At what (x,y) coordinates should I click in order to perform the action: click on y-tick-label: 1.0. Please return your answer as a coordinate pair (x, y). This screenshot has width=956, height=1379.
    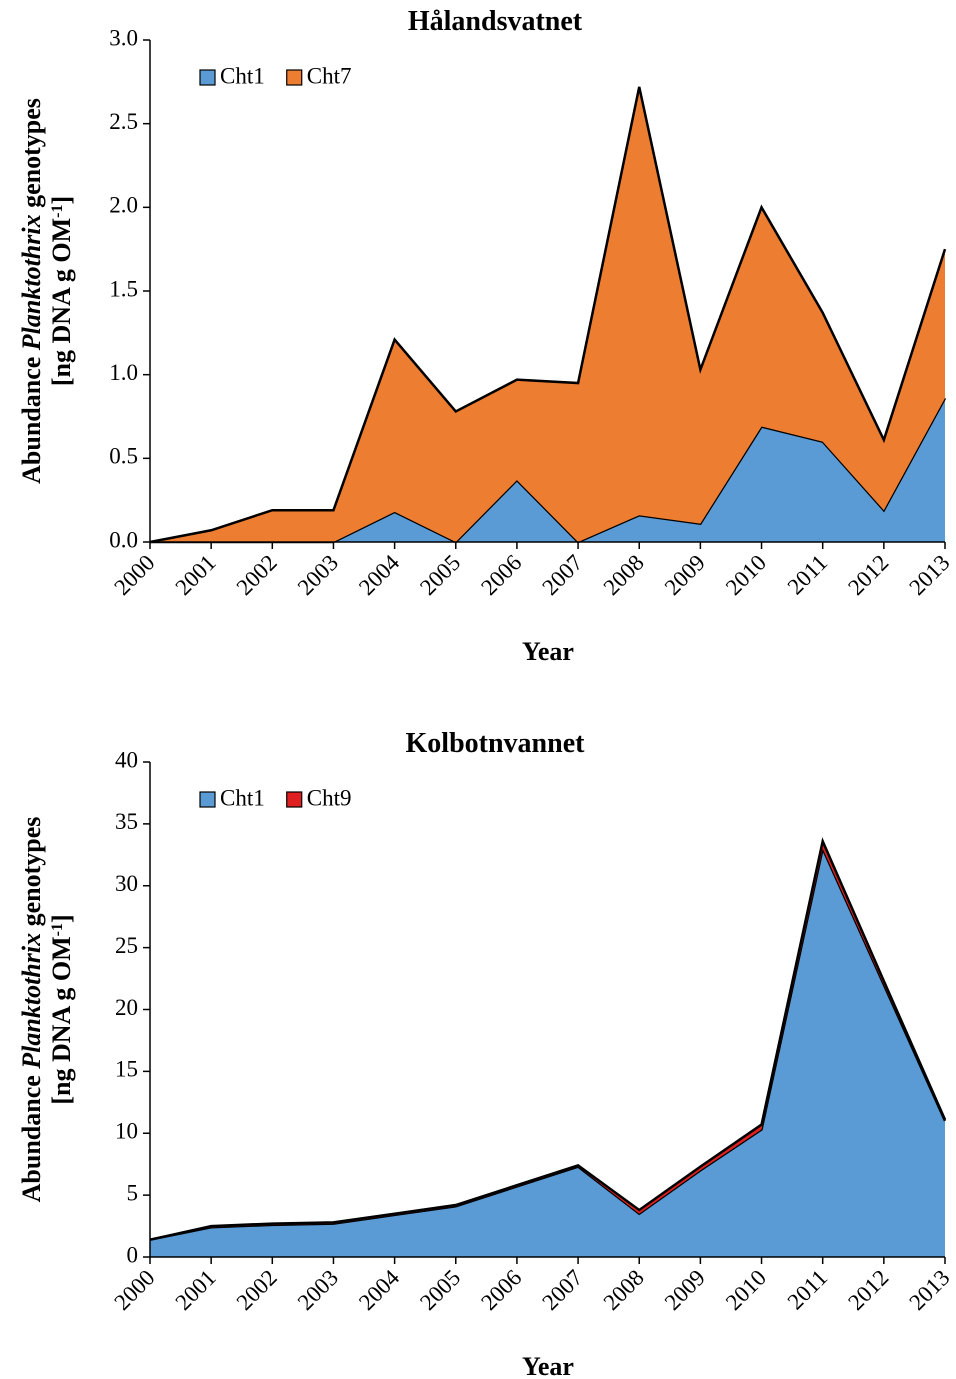
    Looking at the image, I should click on (123, 372).